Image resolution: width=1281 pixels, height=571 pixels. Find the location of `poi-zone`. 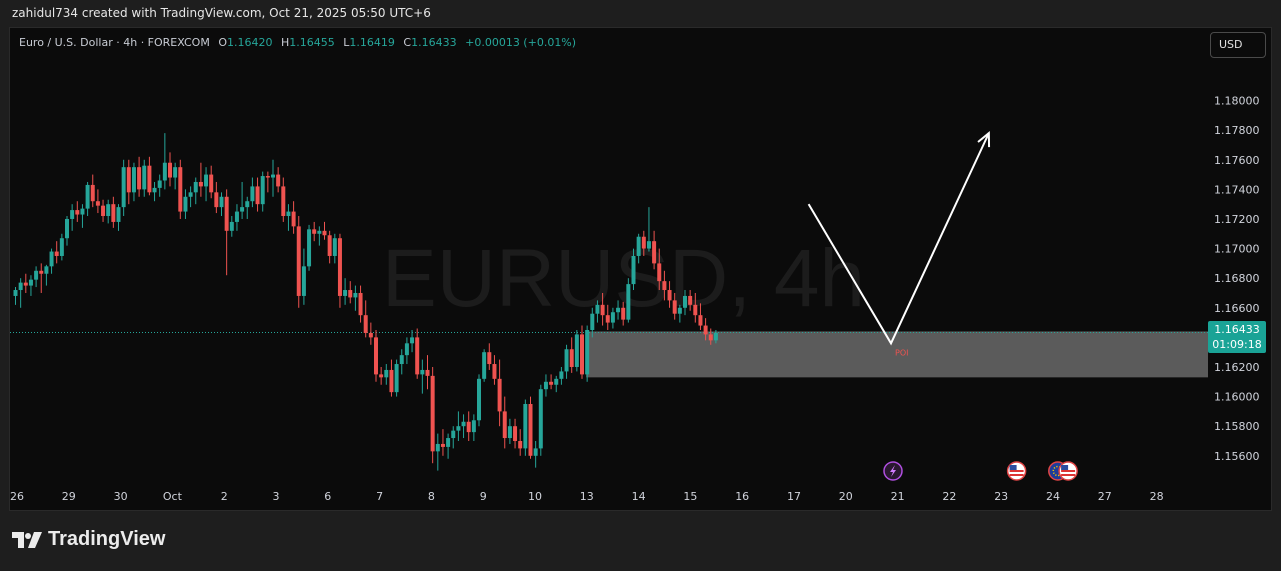

poi-zone is located at coordinates (897, 354).